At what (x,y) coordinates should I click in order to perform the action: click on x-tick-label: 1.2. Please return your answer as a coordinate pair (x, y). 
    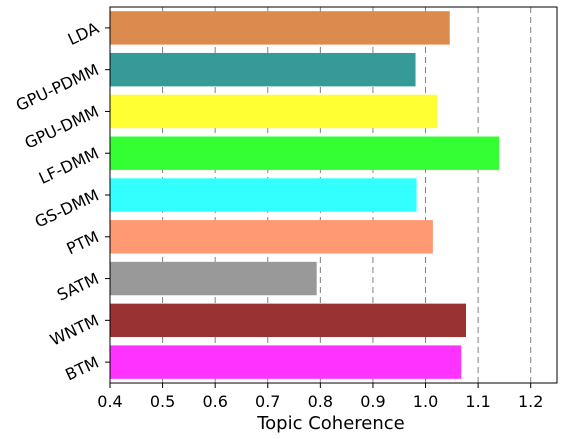
    Looking at the image, I should click on (530, 401).